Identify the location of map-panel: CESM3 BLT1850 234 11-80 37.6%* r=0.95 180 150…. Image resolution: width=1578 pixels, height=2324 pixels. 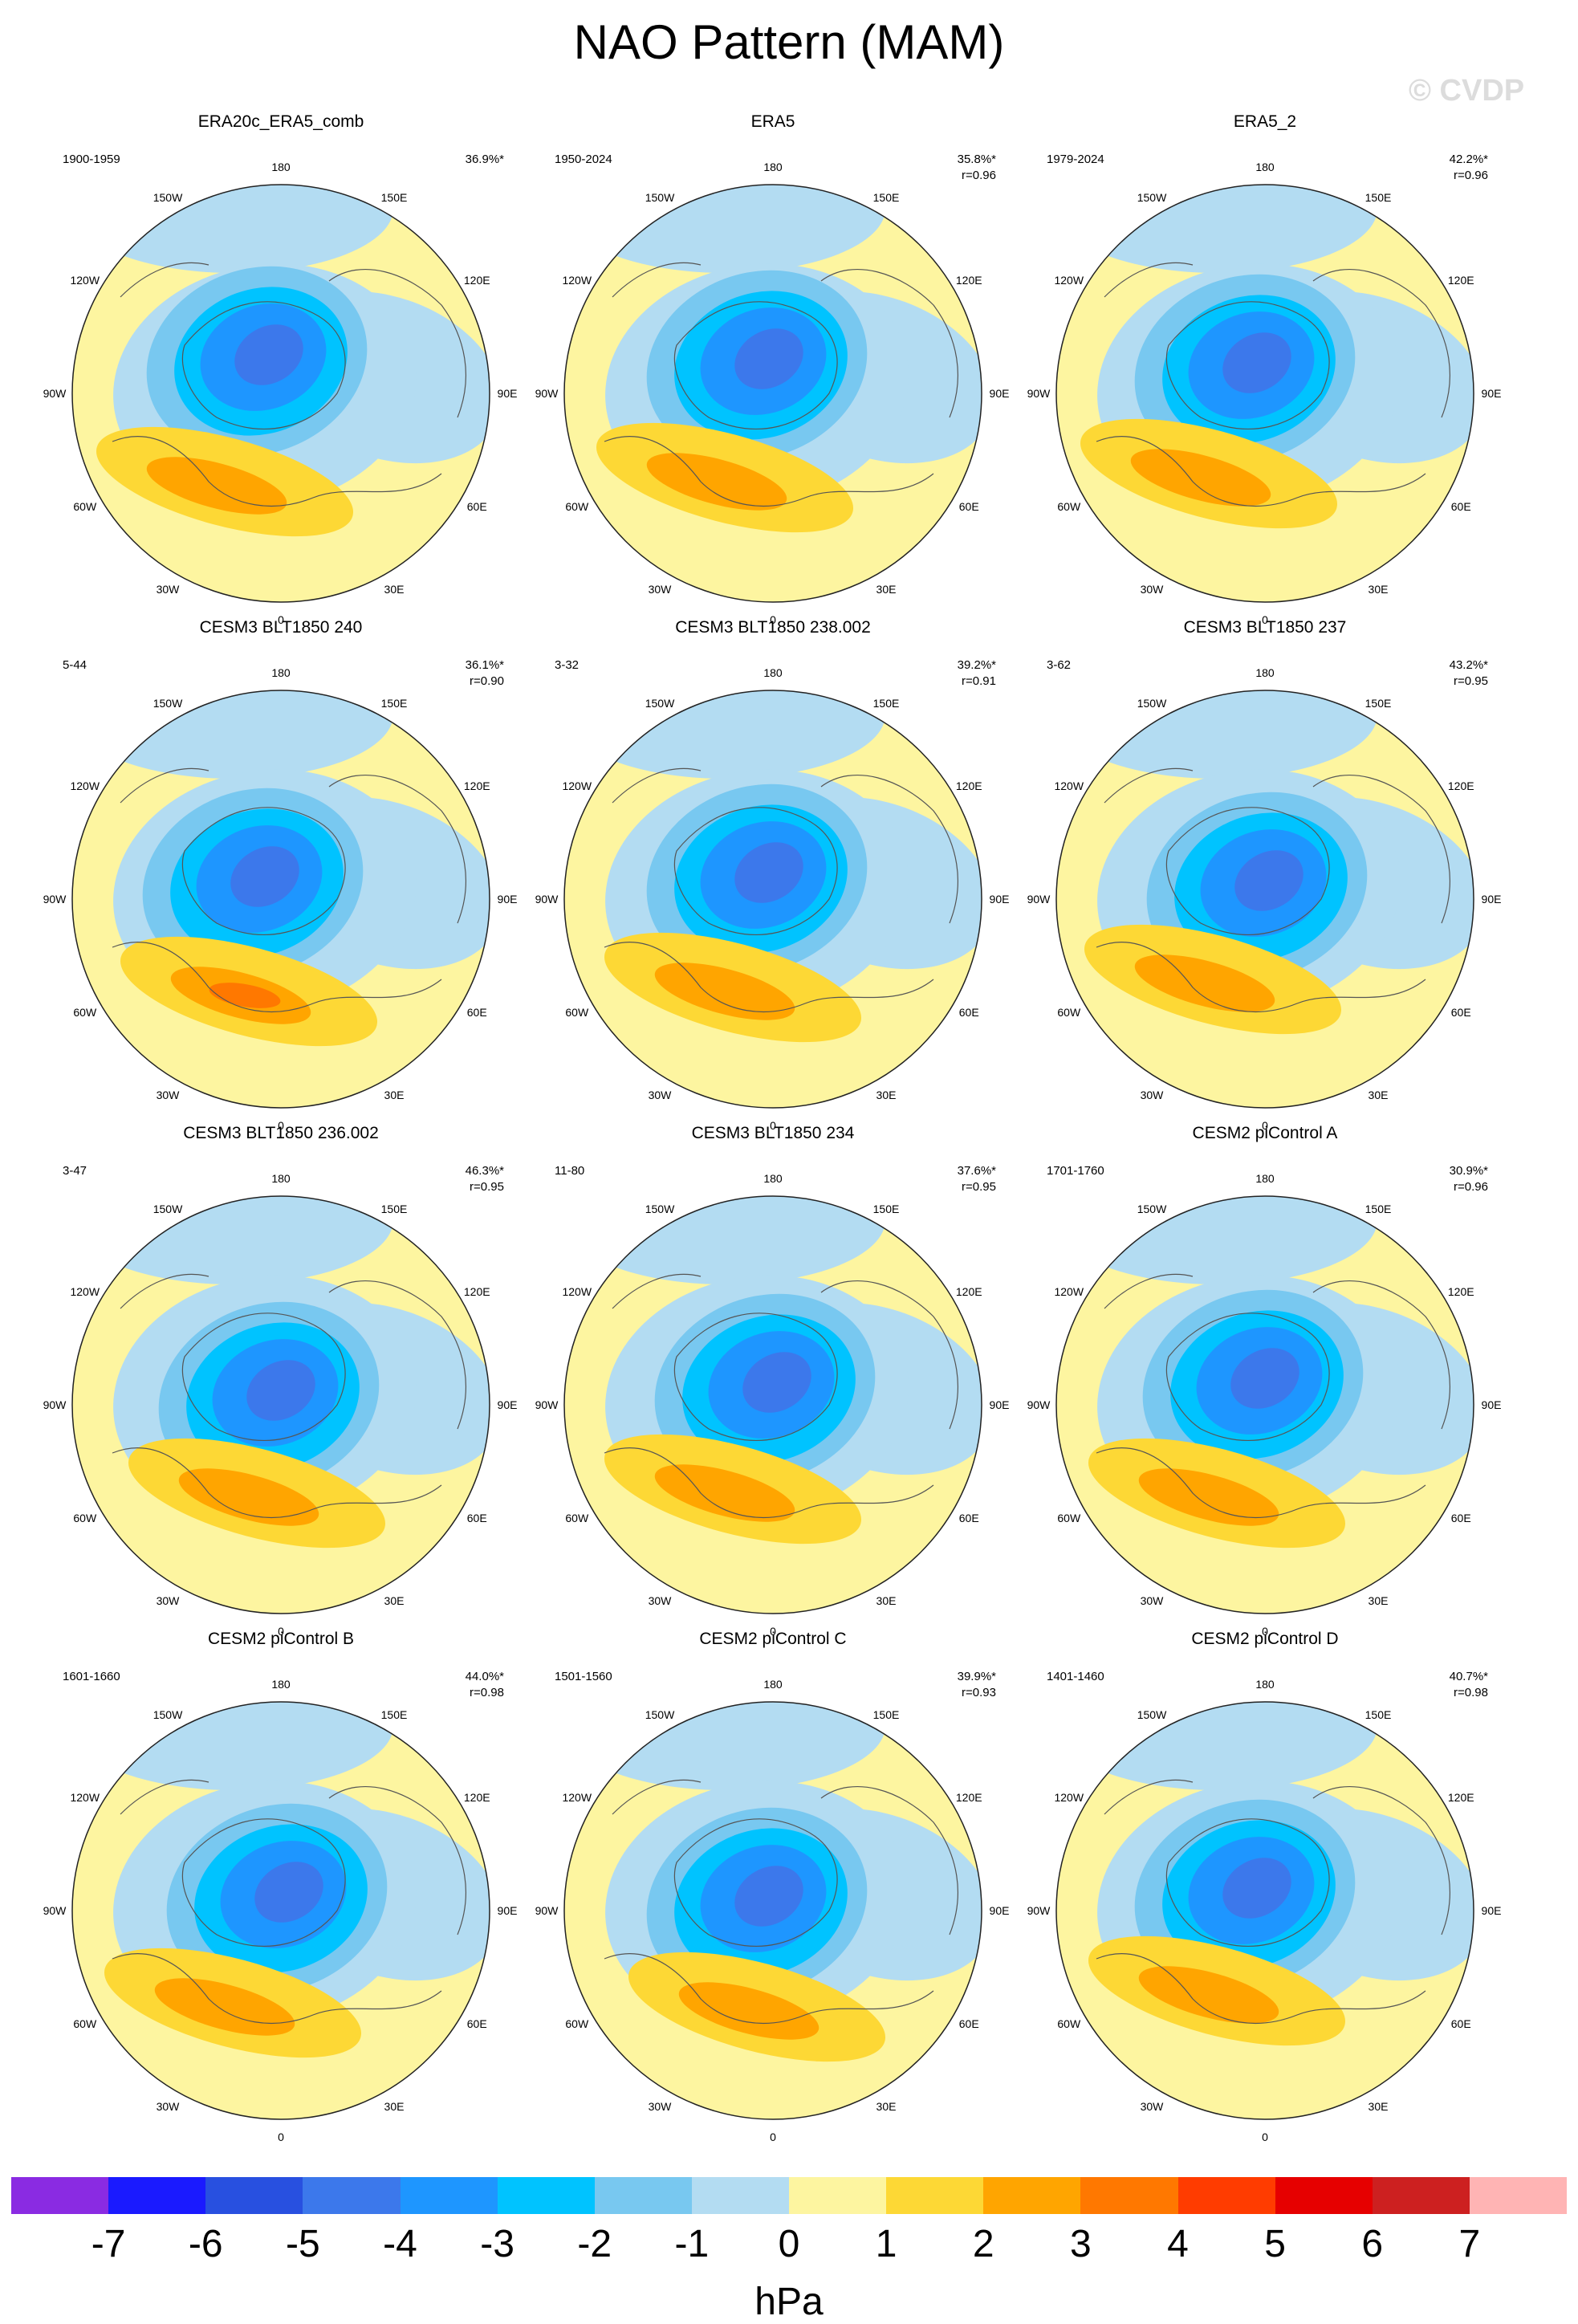
(773, 1381).